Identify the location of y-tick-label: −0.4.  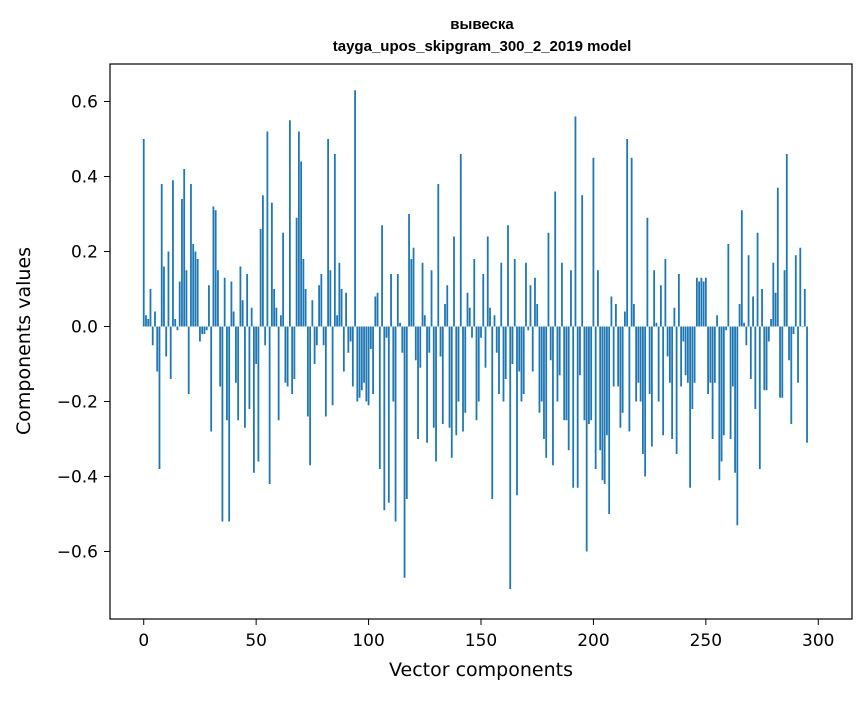
(77, 478).